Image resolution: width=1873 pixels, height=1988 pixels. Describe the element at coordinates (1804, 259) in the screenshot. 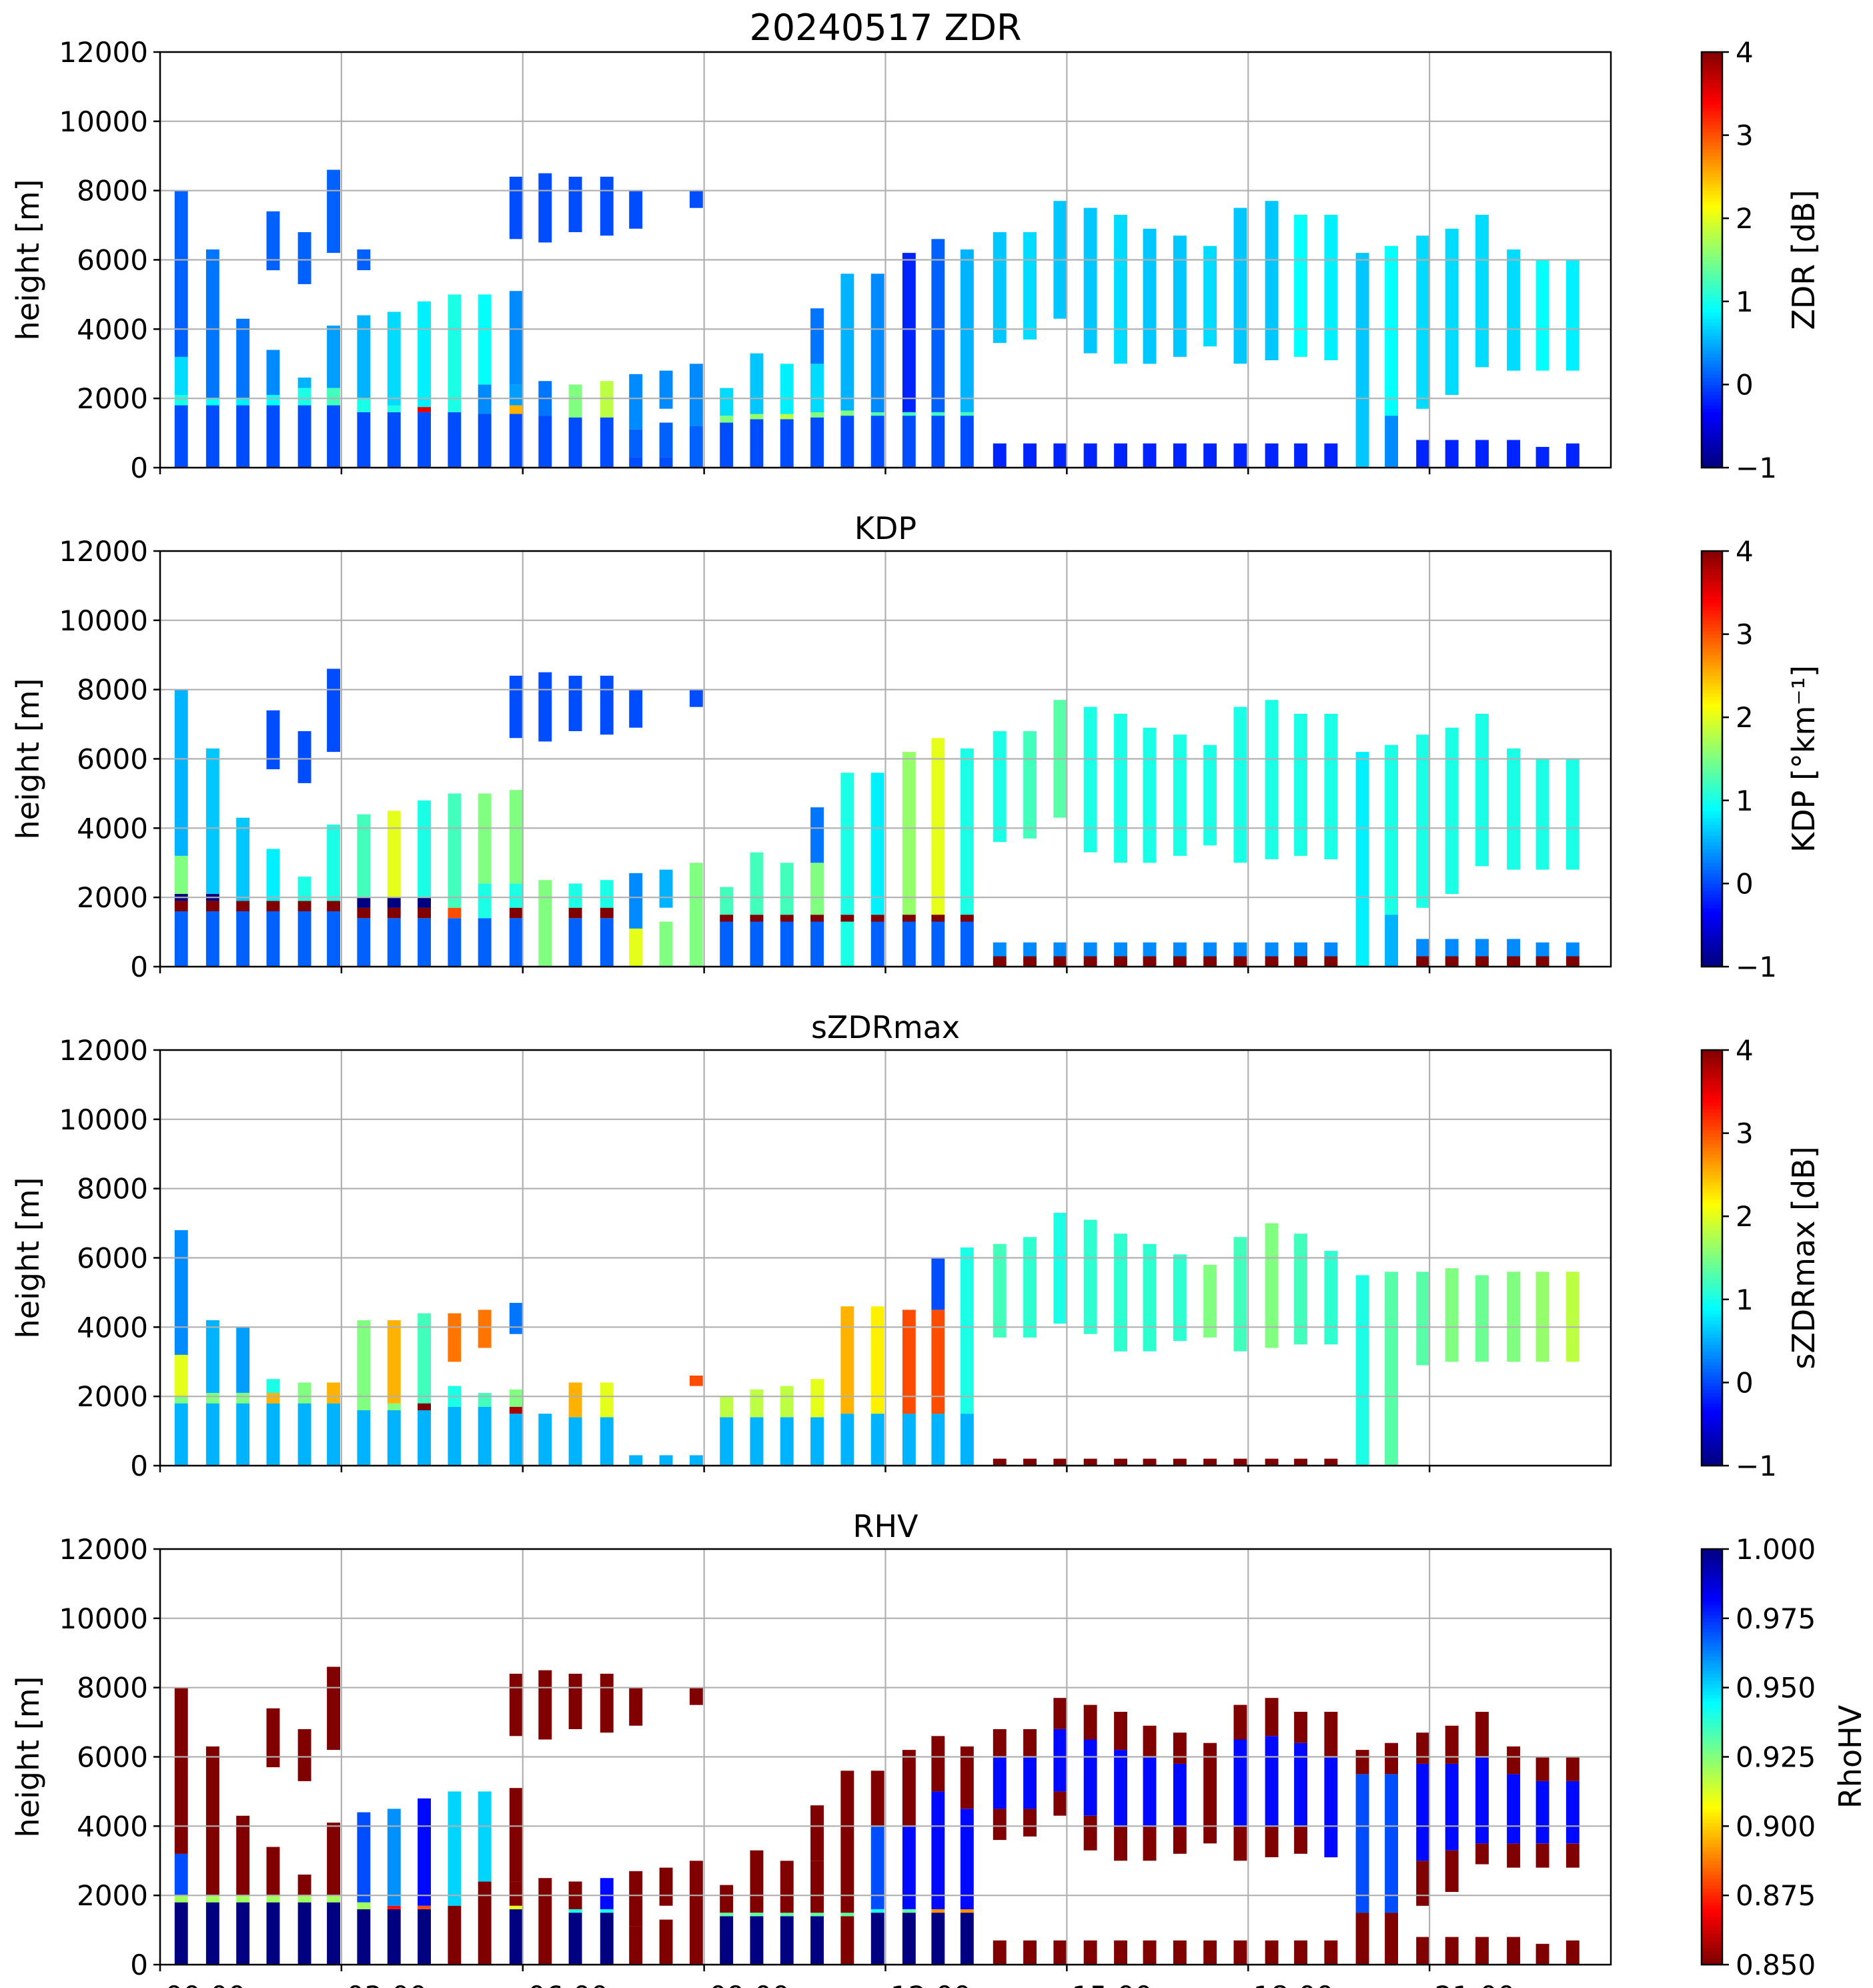

I see `colorbar-label: ZDR [dB]` at that location.